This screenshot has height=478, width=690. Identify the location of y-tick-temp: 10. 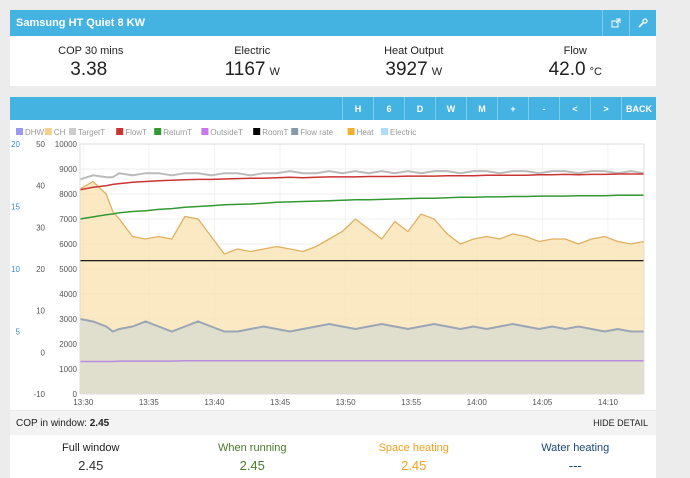
(40, 311).